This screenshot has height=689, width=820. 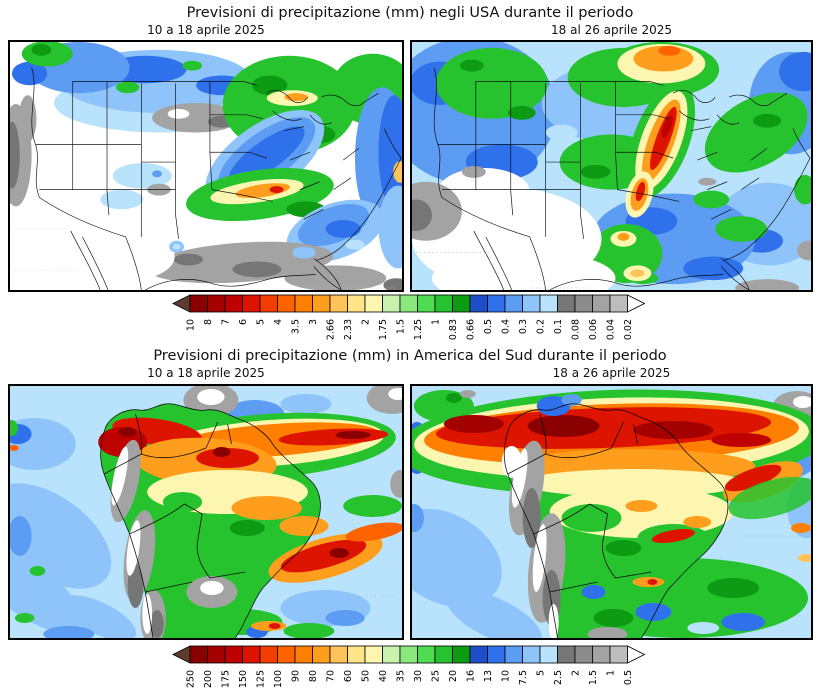 What do you see at coordinates (488, 676) in the screenshot?
I see `colorbar-tick-label: 13` at bounding box center [488, 676].